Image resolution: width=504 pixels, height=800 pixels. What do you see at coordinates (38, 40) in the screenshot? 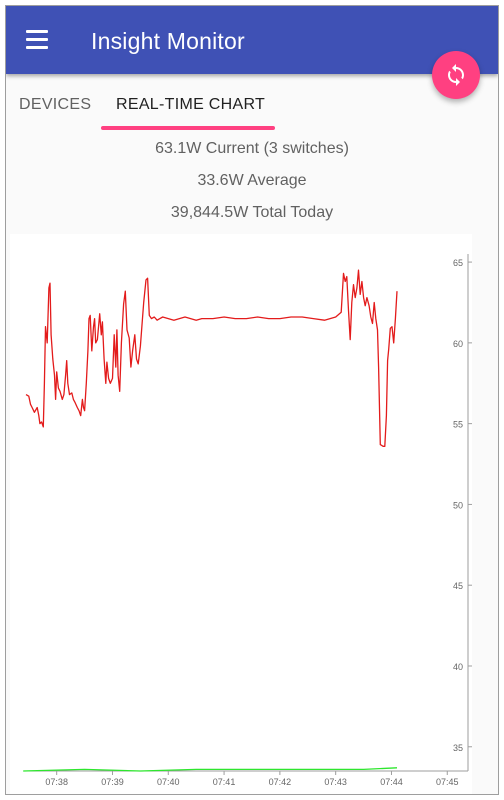
I see `menu-icon` at bounding box center [38, 40].